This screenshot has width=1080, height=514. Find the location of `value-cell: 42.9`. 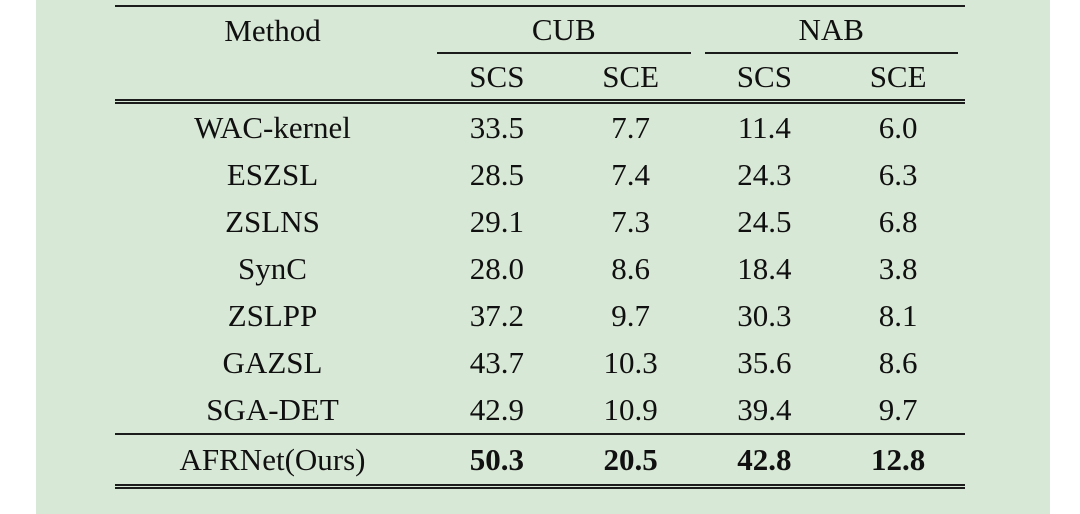

value-cell: 42.9 is located at coordinates (496, 409).